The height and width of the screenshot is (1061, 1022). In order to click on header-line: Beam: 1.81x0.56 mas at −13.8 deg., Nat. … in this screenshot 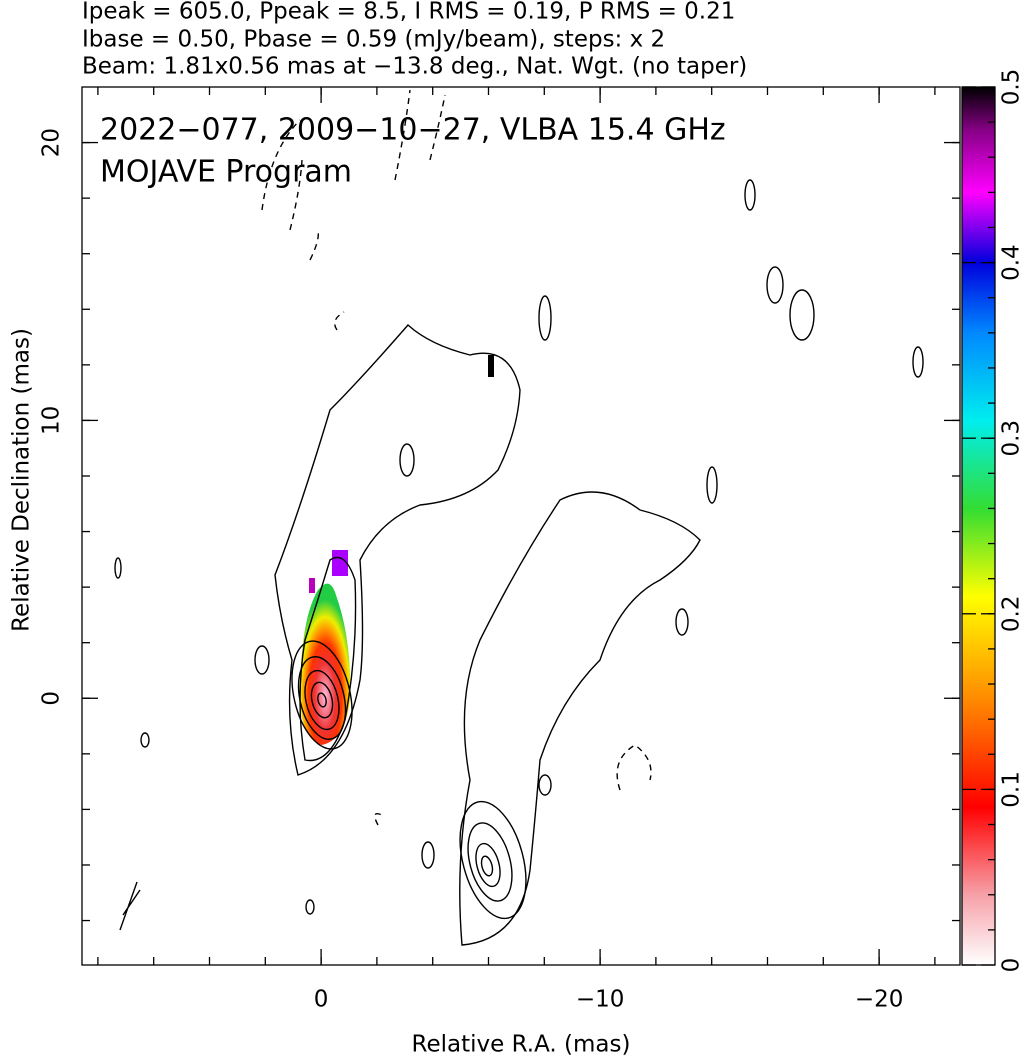, I will do `click(414, 67)`.